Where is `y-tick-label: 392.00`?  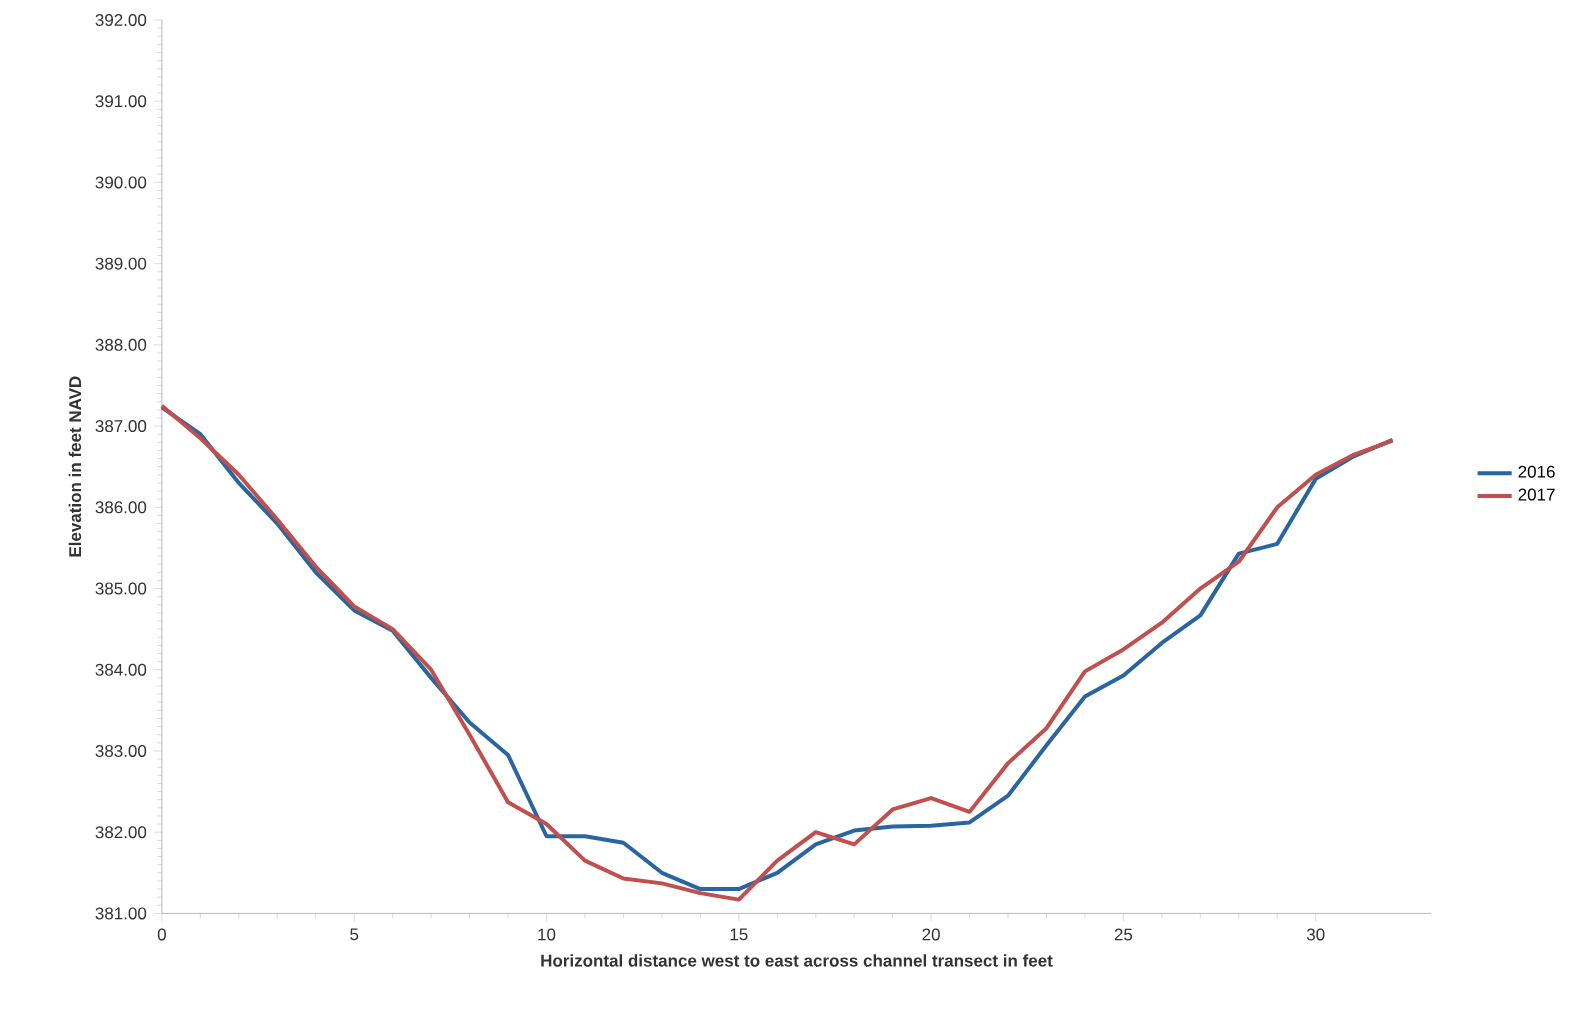
y-tick-label: 392.00 is located at coordinates (121, 19).